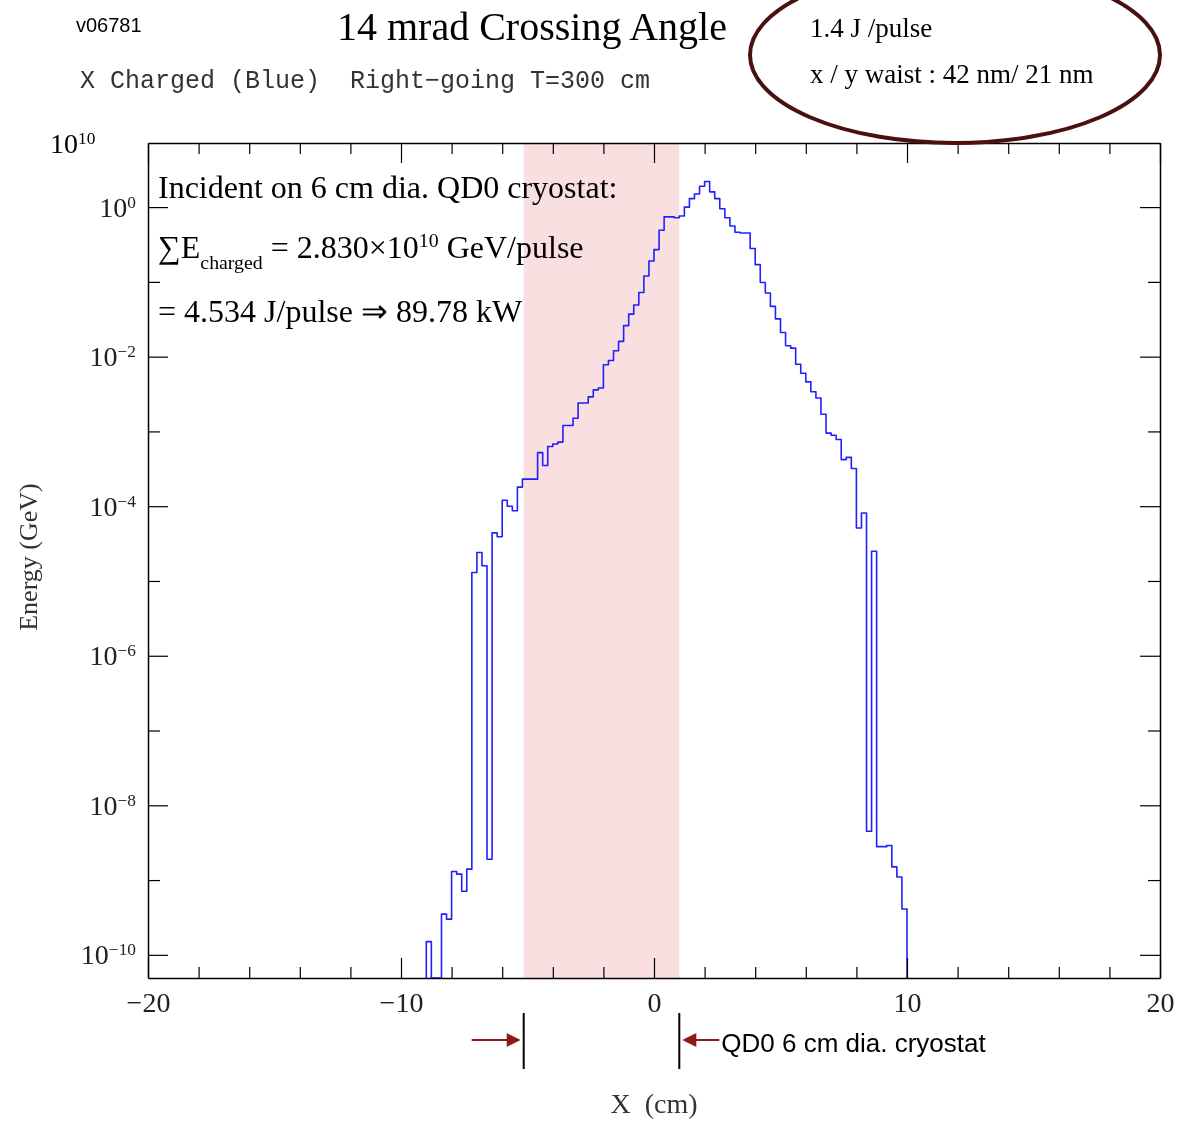 Image resolution: width=1178 pixels, height=1122 pixels. I want to click on text: 10$^{10}$, so click(73, 143).